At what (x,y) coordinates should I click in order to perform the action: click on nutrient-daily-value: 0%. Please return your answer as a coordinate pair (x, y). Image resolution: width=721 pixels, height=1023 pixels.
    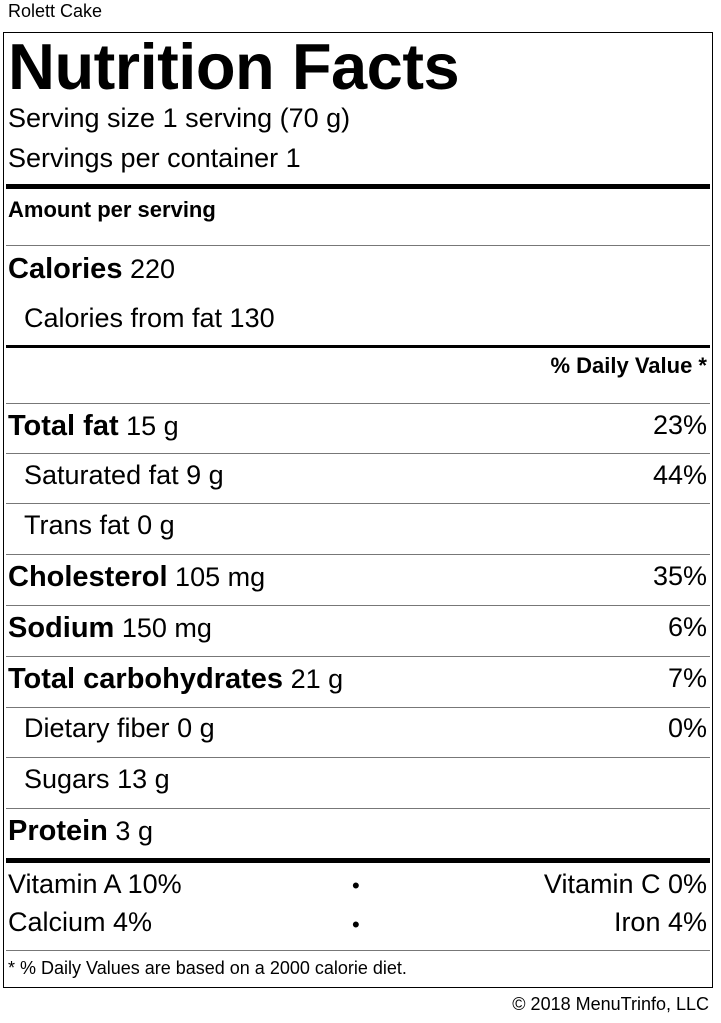
    Looking at the image, I should click on (687, 728).